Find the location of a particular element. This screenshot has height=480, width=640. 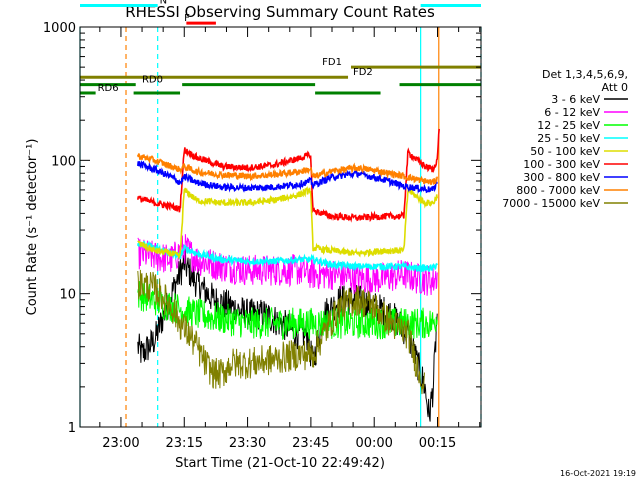

legend-entry-label: 7000 - 15000 keV is located at coordinates (551, 203).